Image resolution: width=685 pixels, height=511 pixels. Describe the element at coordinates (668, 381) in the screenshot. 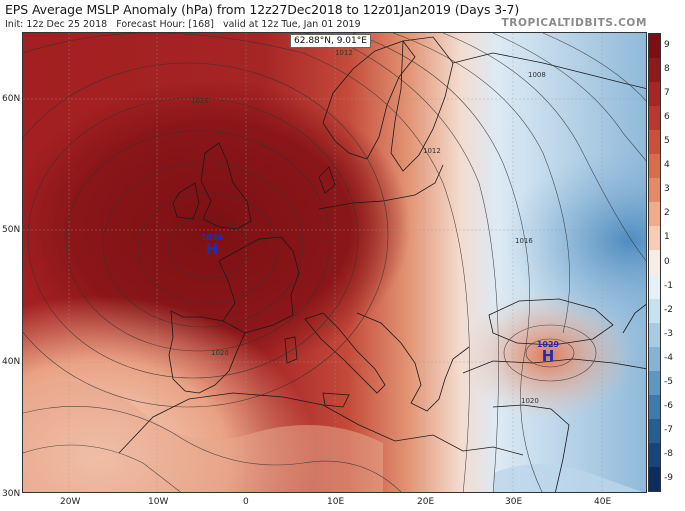

I see `colorbar-label: -5` at that location.